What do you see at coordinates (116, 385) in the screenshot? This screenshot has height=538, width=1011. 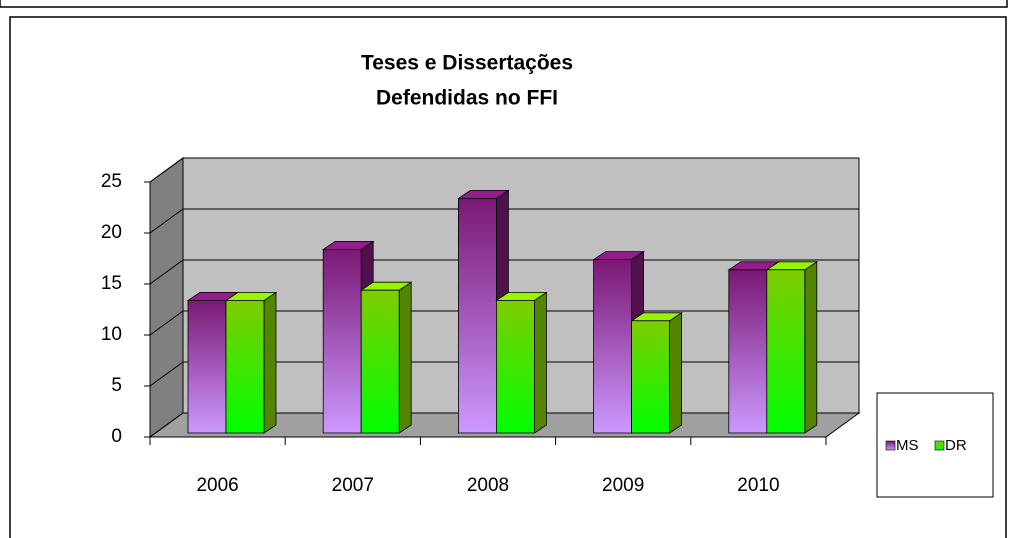 I see `y-tick-label: 5` at bounding box center [116, 385].